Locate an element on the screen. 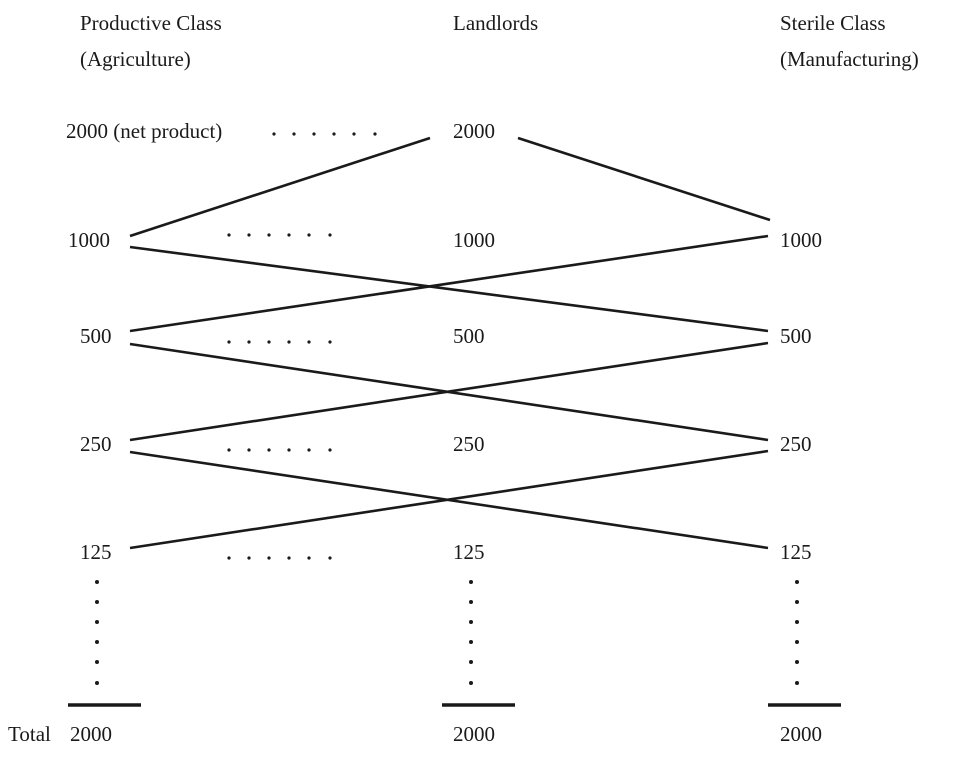 This screenshot has height=765, width=957. sterile-value: 500 is located at coordinates (796, 336).